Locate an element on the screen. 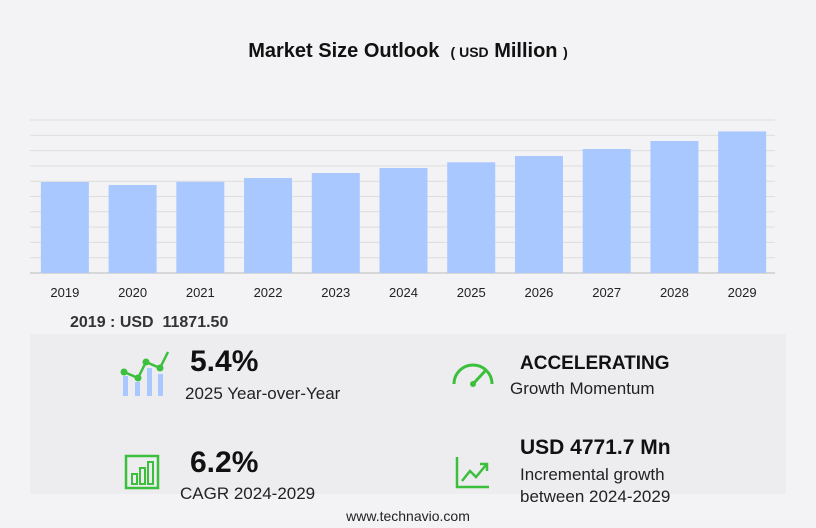 The height and width of the screenshot is (528, 816). momentum-value: ACCELERATING is located at coordinates (595, 363).